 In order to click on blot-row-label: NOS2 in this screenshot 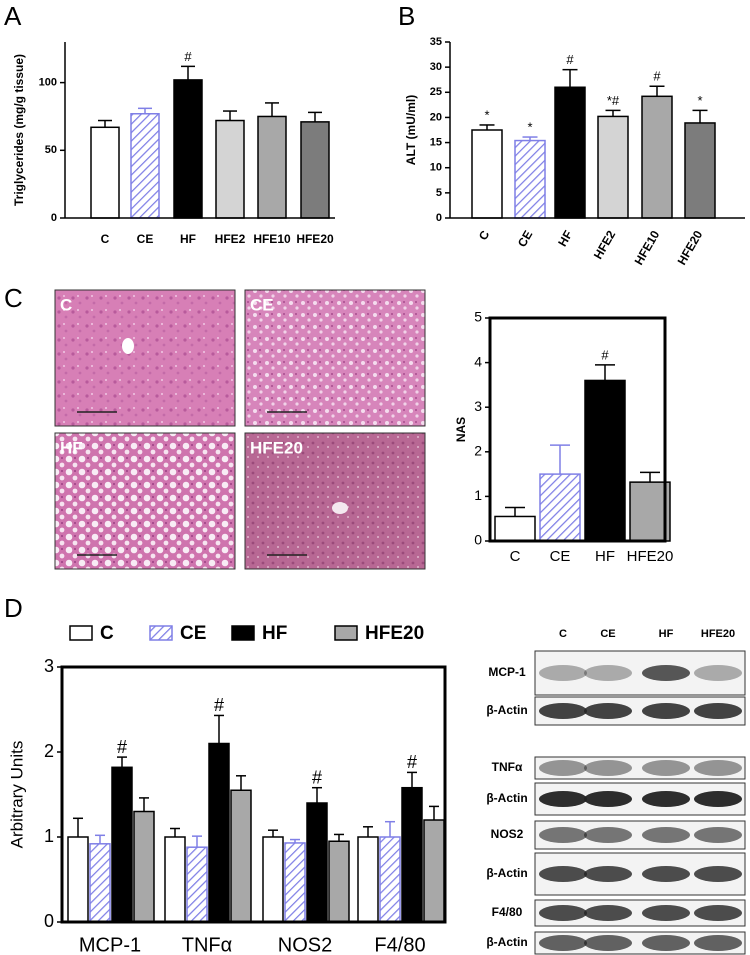, I will do `click(507, 834)`.